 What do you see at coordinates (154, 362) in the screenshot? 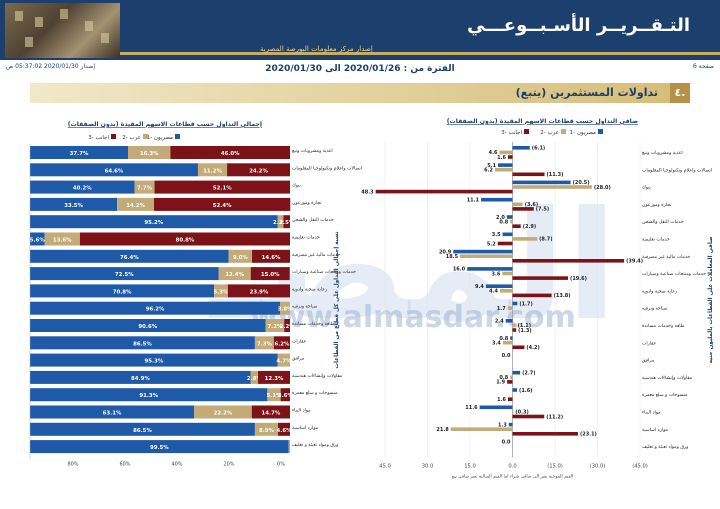
I see `left-bar-value: 95.3%` at bounding box center [154, 362].